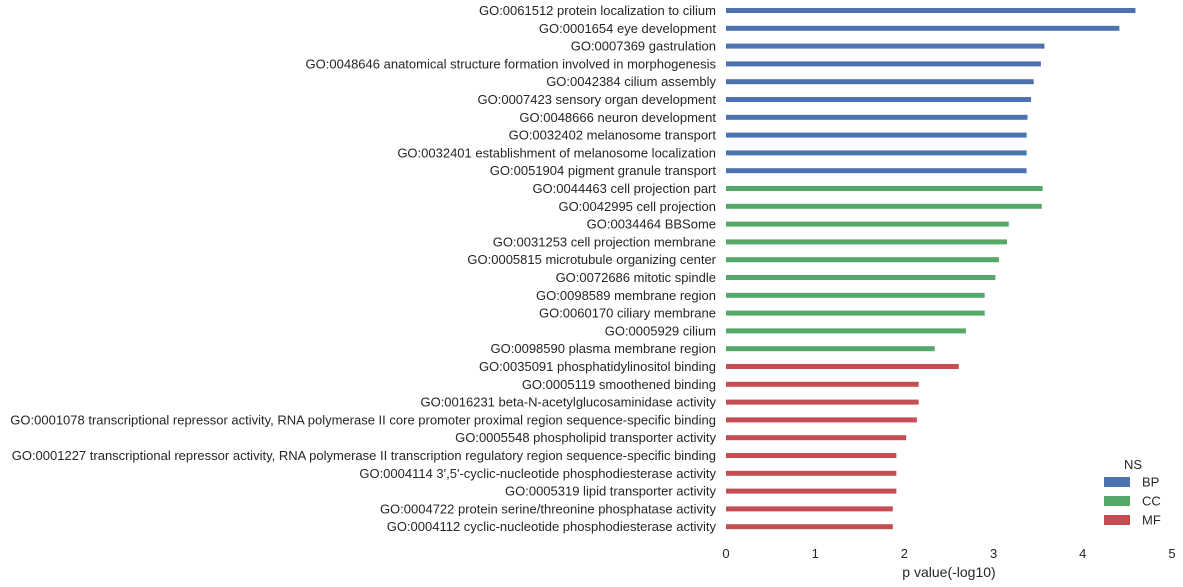 This screenshot has width=1183, height=587. Describe the element at coordinates (1151, 520) in the screenshot. I see `legend-label-mf: MF` at that location.